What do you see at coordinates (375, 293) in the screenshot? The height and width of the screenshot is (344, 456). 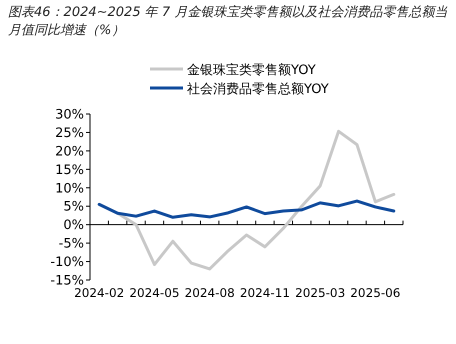 I see `x-tick-label: 2025-06` at bounding box center [375, 293].